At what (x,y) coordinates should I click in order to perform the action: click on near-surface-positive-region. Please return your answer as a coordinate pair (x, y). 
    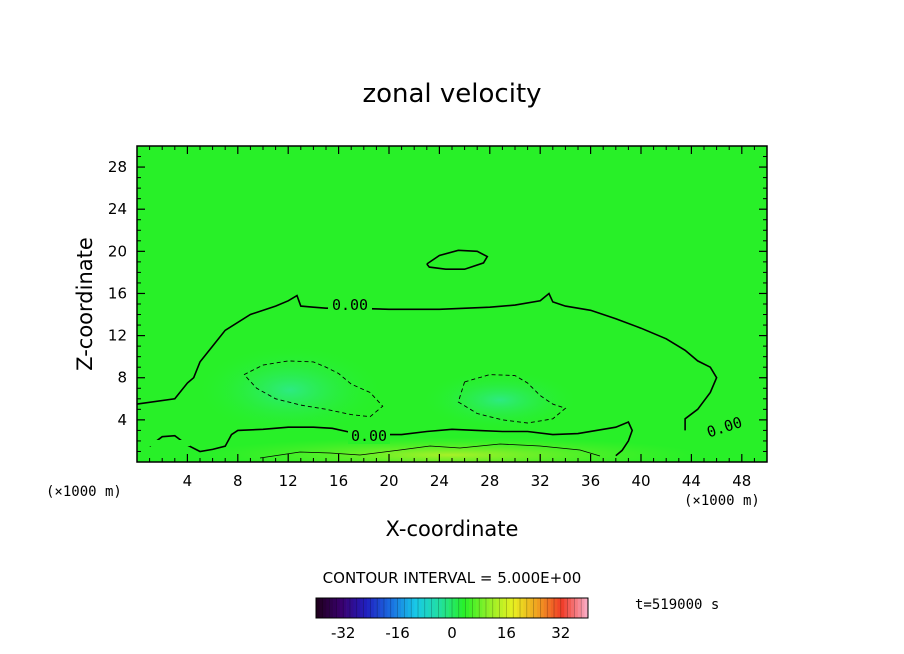
    Looking at the image, I should click on (450, 449).